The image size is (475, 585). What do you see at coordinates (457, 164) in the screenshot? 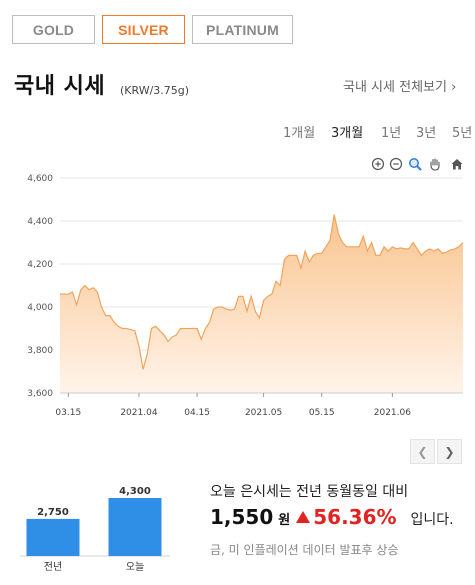
I see `home-icon` at bounding box center [457, 164].